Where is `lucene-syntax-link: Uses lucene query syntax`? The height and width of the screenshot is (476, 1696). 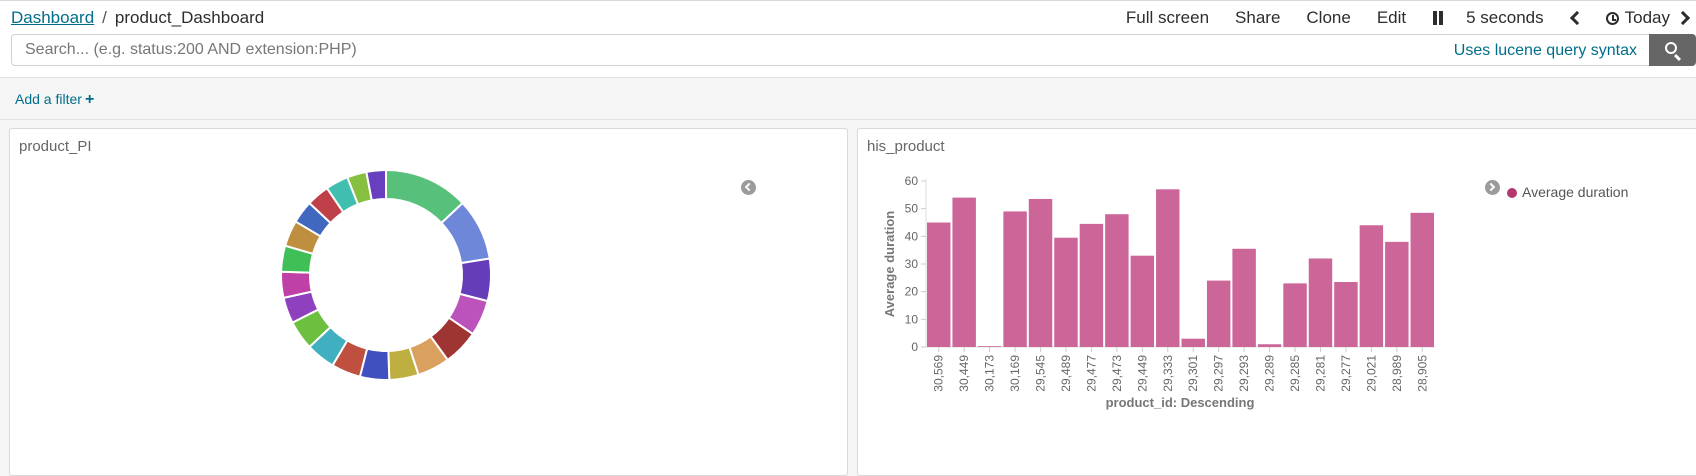
lucene-syntax-link: Uses lucene query syntax is located at coordinates (1545, 50).